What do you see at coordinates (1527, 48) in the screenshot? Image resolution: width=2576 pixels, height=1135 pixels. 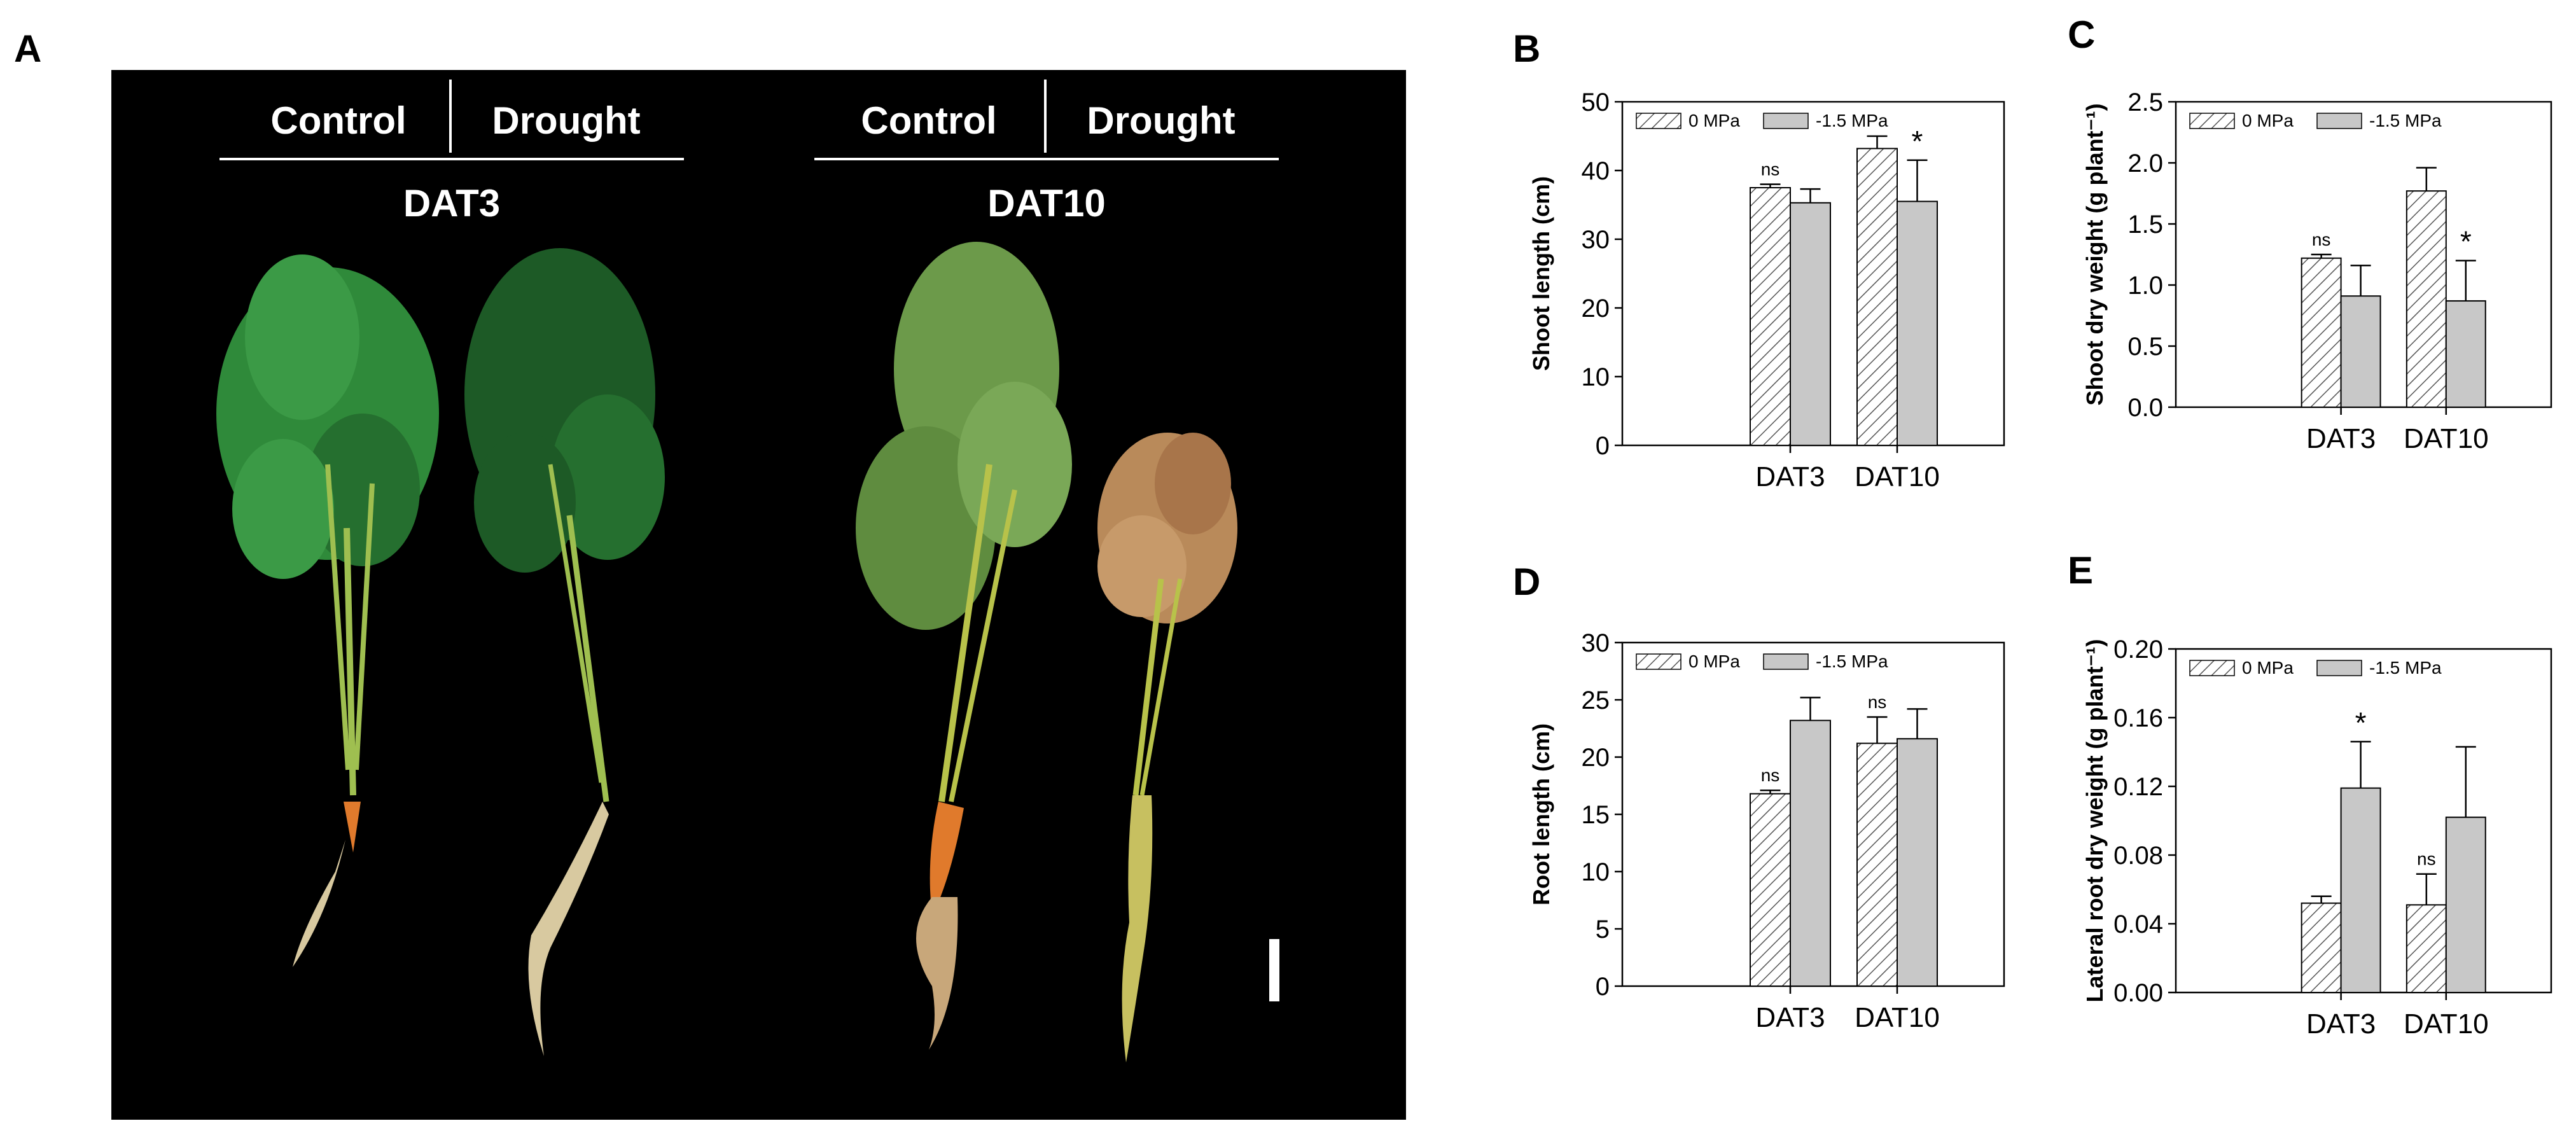 I see `panel-label-b: B` at bounding box center [1527, 48].